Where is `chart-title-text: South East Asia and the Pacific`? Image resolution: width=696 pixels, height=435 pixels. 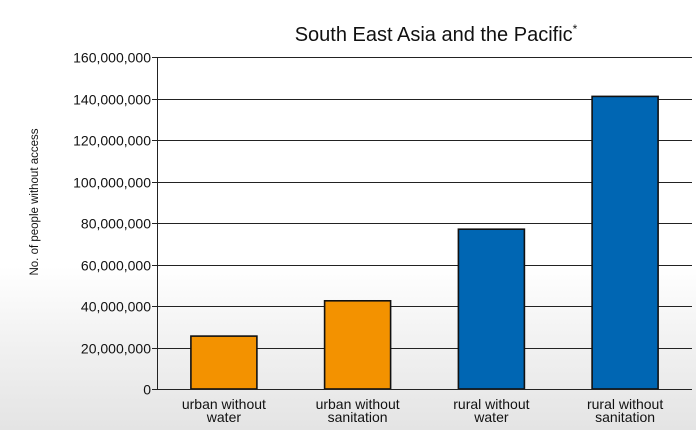 chart-title-text: South East Asia and the Pacific is located at coordinates (434, 35).